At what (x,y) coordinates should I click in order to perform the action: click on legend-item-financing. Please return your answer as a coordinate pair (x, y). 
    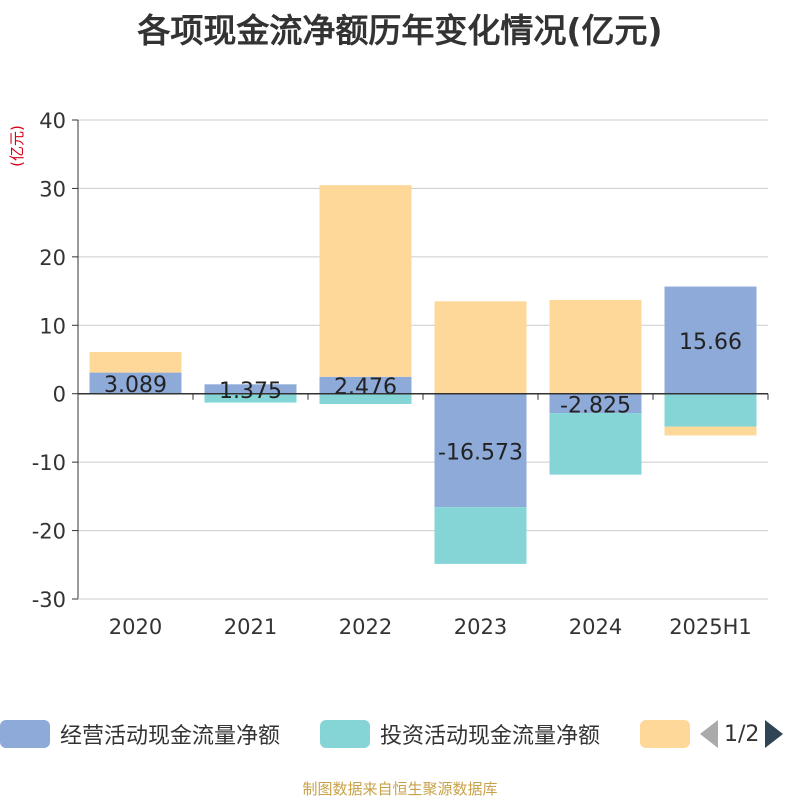
    Looking at the image, I should click on (670, 734).